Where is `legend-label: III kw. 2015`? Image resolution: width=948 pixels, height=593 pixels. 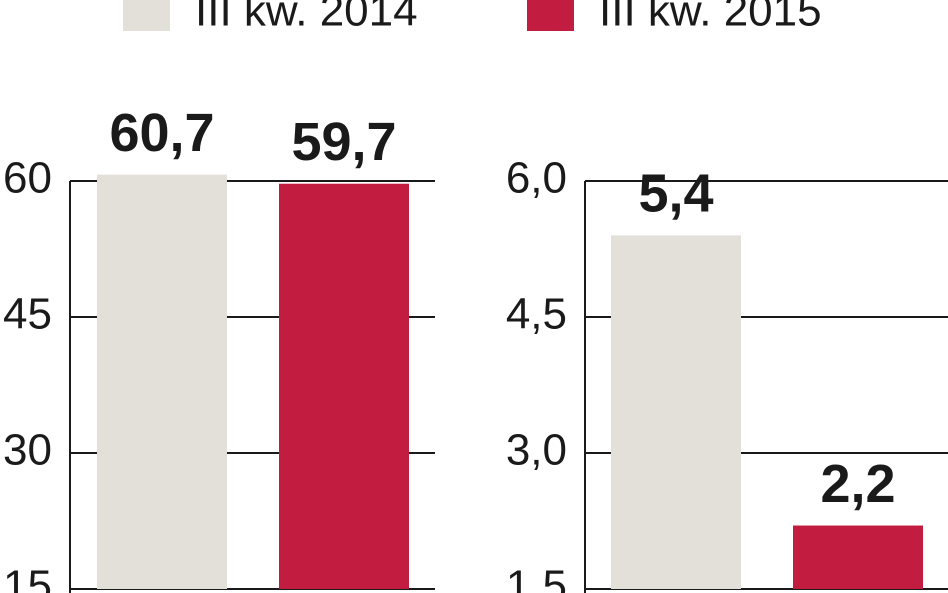
legend-label: III kw. 2015 is located at coordinates (710, 18).